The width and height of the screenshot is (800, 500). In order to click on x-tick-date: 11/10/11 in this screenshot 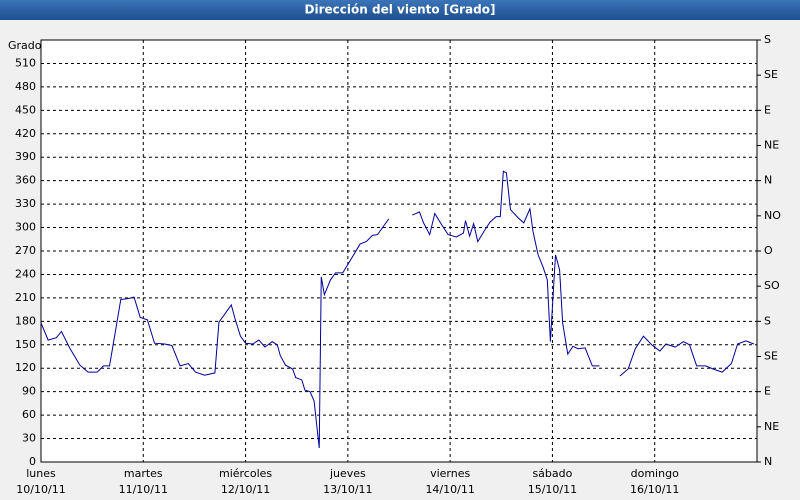, I will do `click(143, 489)`.